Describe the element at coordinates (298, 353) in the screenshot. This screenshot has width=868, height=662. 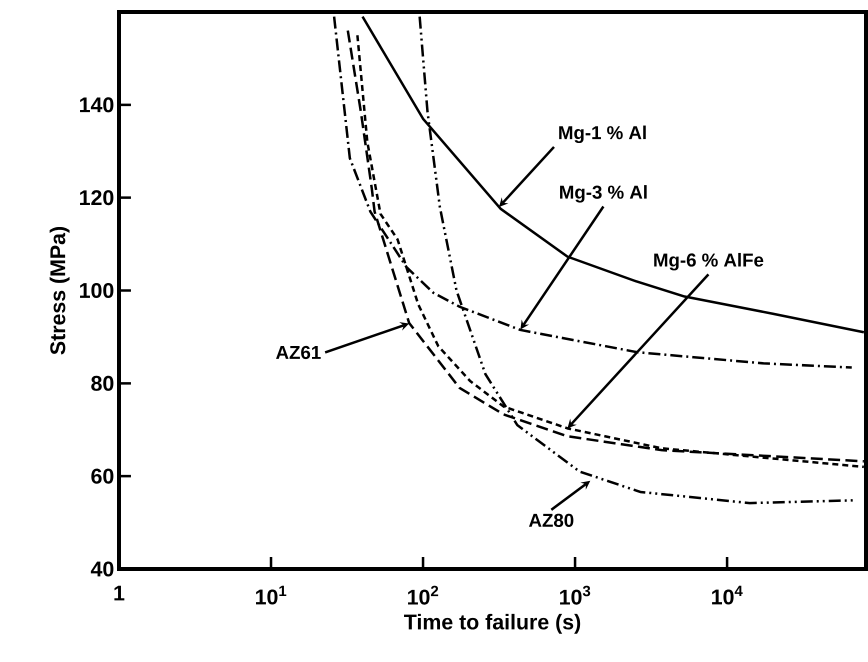
I see `annotation: AZ61` at that location.